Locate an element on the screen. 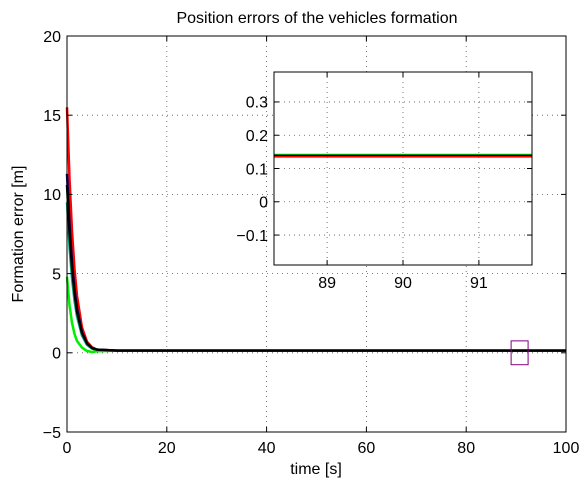 Image resolution: width=587 pixels, height=482 pixels. x-tick-label: 91 is located at coordinates (479, 283).